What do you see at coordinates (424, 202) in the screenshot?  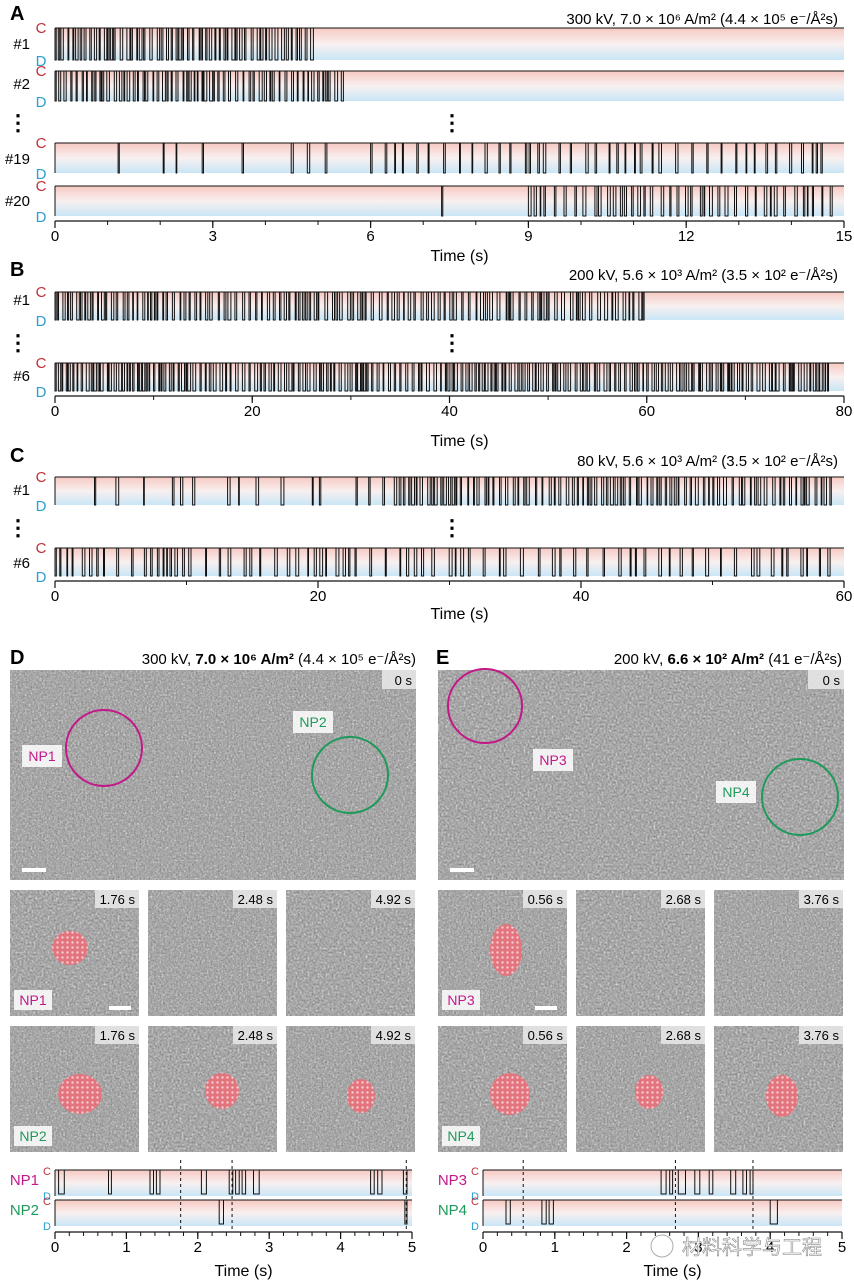 I see `track-a-20: #20 CD` at bounding box center [424, 202].